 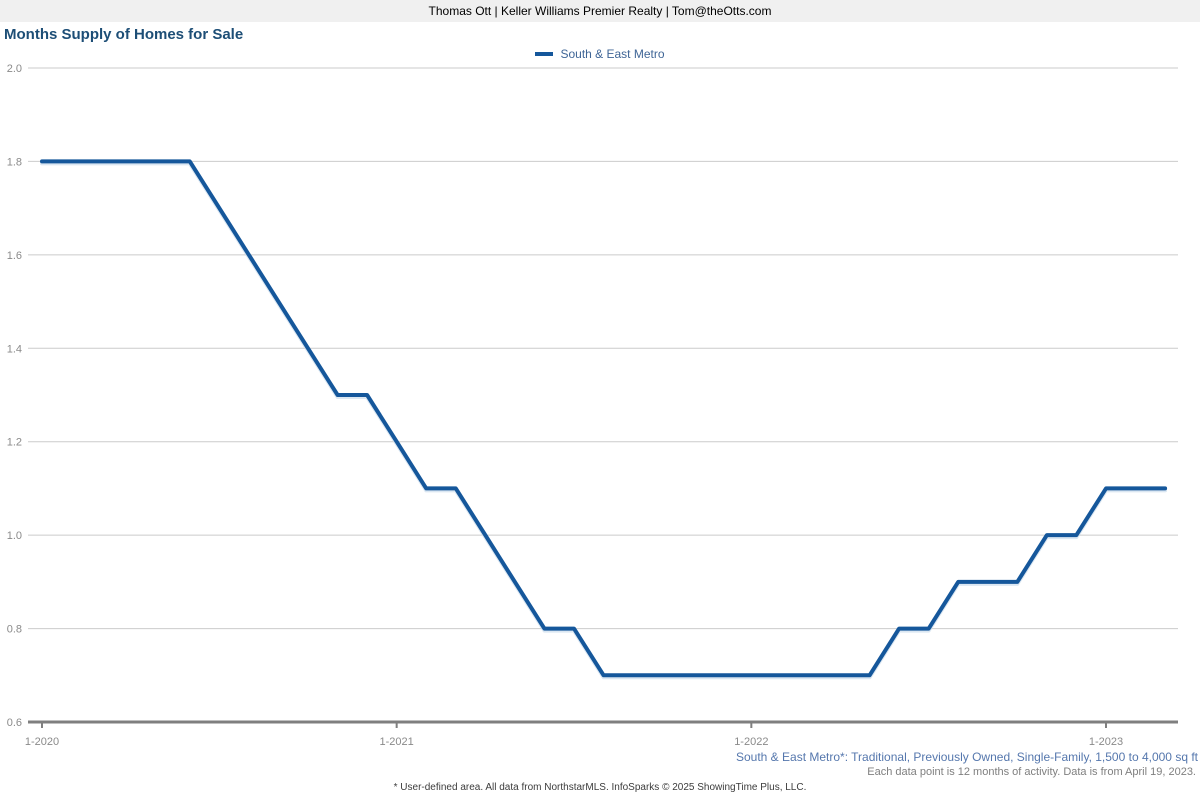 What do you see at coordinates (1106, 742) in the screenshot?
I see `svg-text: 1-2023` at bounding box center [1106, 742].